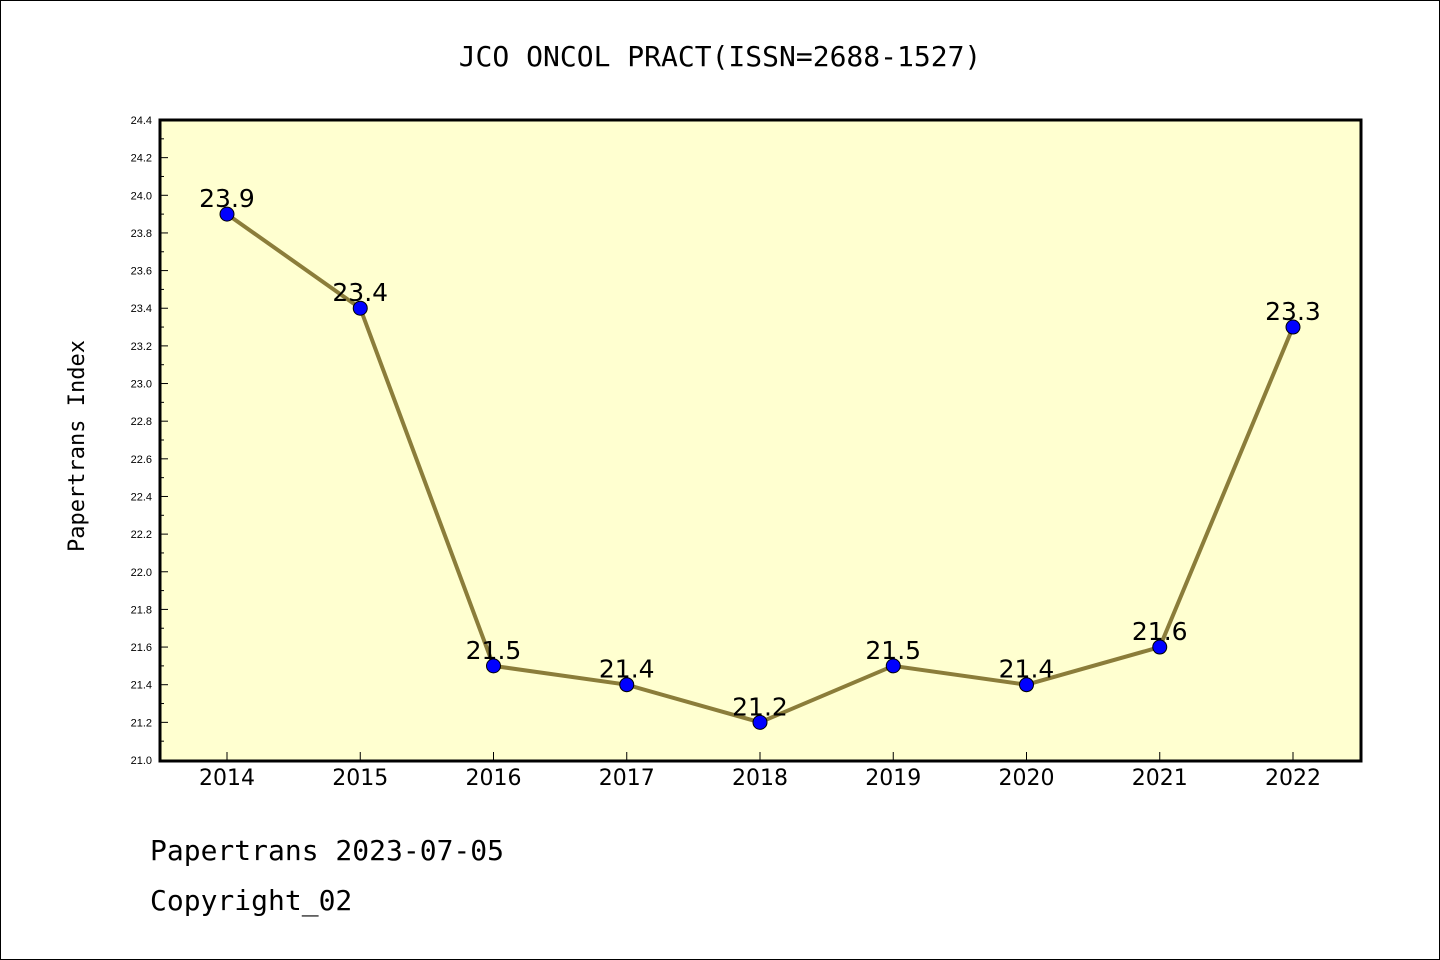  Describe the element at coordinates (141, 422) in the screenshot. I see `y-tick-label: 22.8` at that location.